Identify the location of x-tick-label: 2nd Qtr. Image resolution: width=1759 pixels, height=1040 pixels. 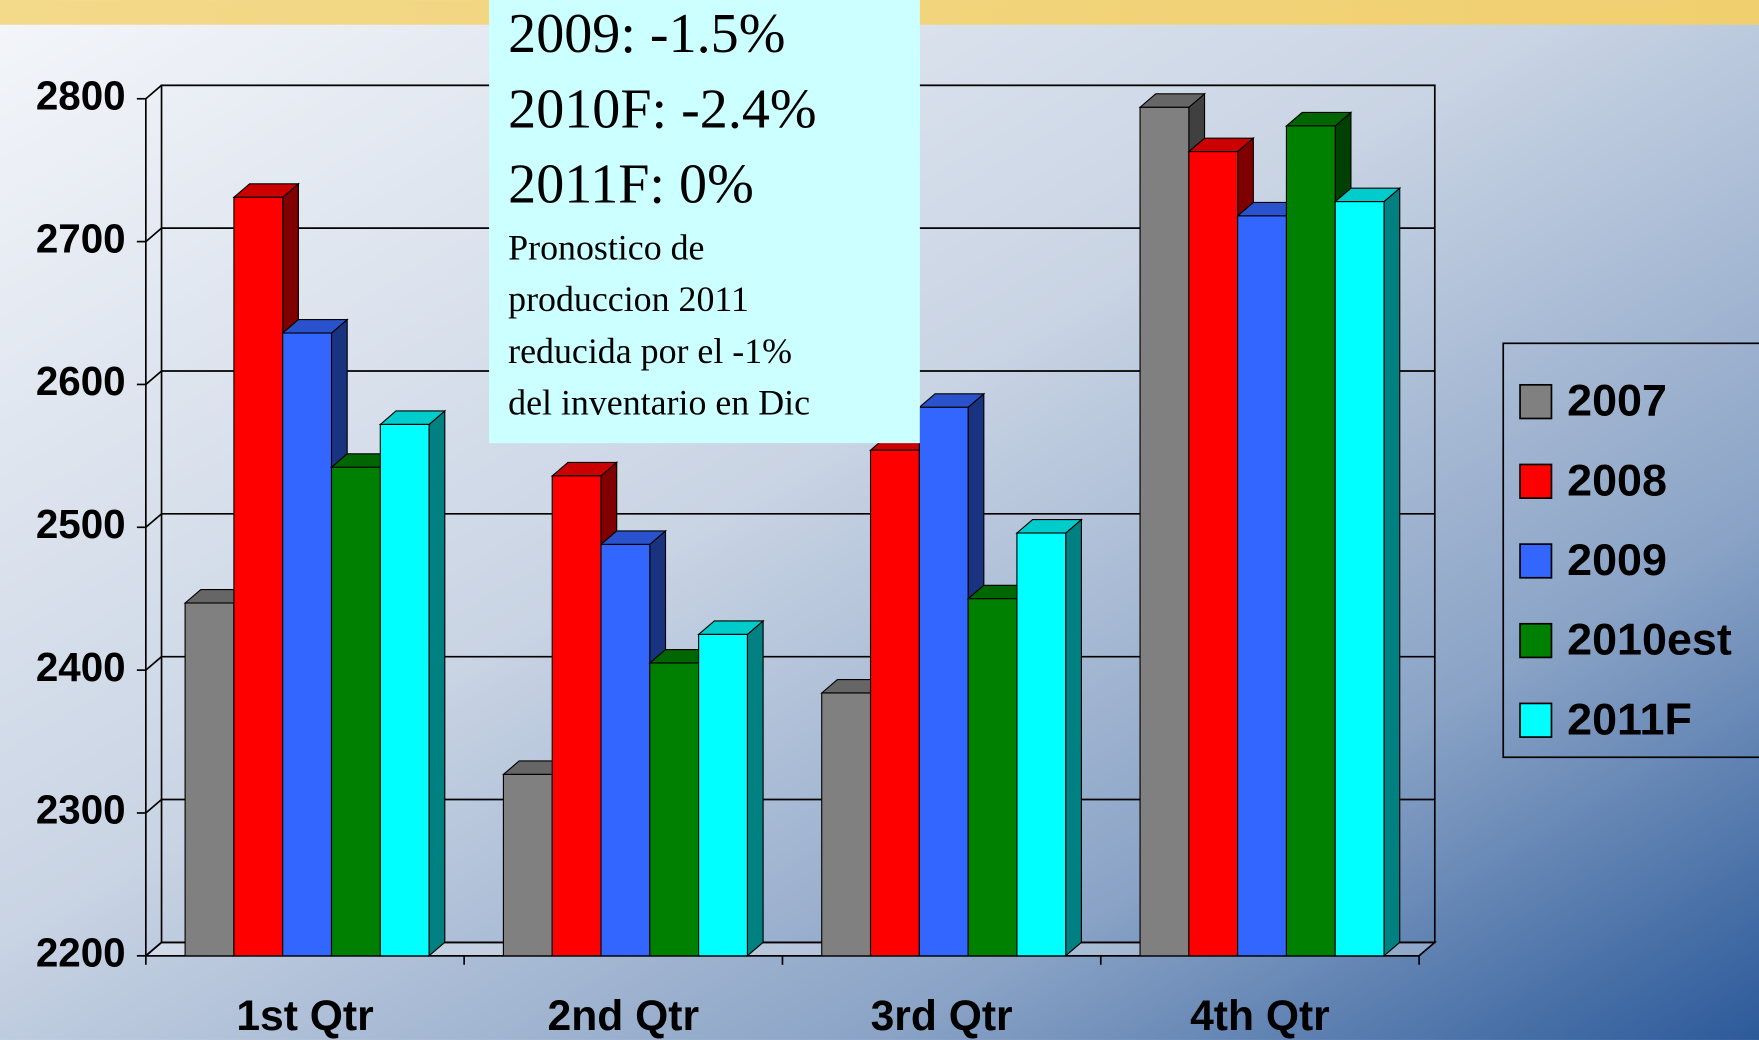
(624, 1016).